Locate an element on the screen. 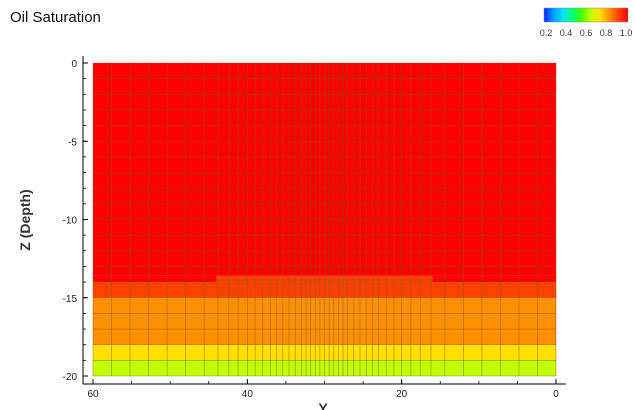  y-tick-label: -20 is located at coordinates (70, 377).